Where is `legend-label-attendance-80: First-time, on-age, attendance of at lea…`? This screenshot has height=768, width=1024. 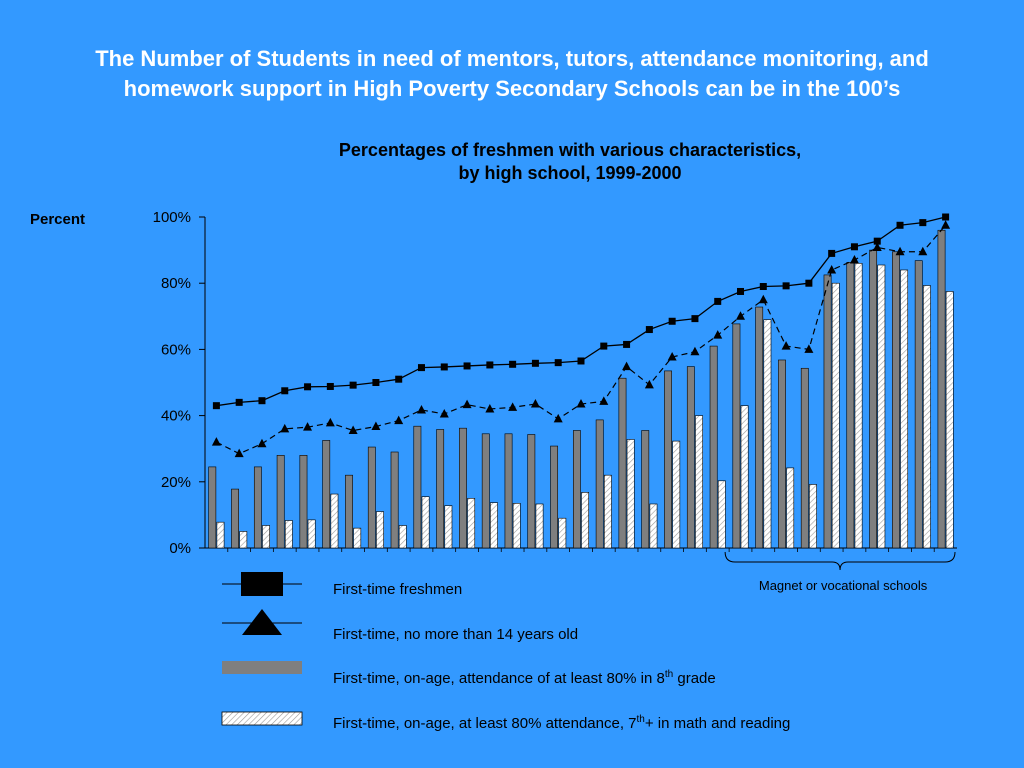
legend-label-attendance-80: First-time, on-age, attendance of at lea… is located at coordinates (593, 678).